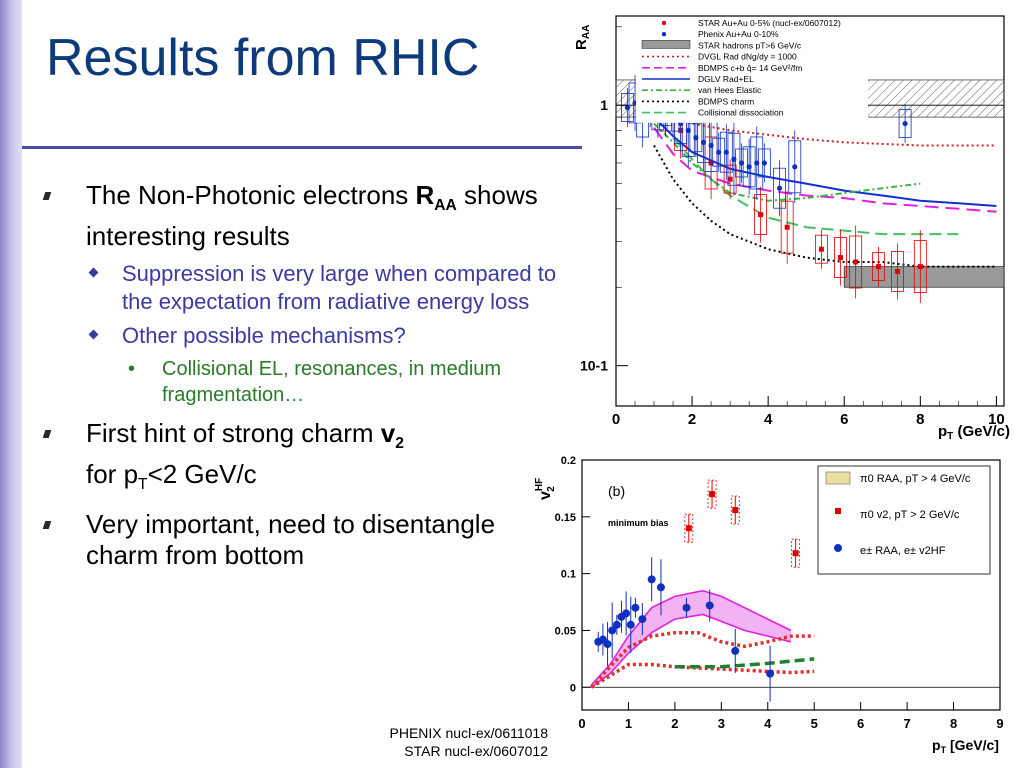 Image resolution: width=1024 pixels, height=768 pixels. Describe the element at coordinates (263, 58) in the screenshot. I see `slide-title: Results from RHIC` at that location.